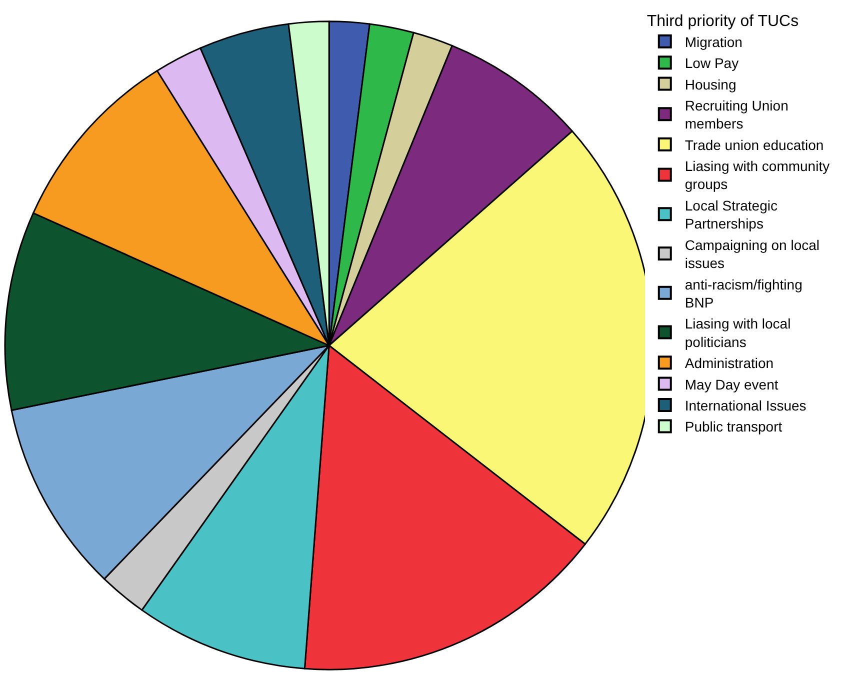  I want to click on legend-label: Liasing with local politicians, so click(737, 333).